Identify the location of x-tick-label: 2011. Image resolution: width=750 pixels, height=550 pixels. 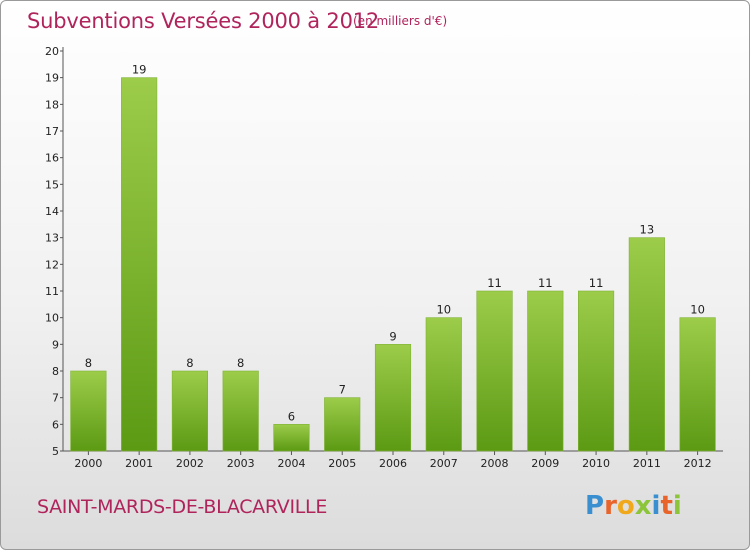
(647, 463).